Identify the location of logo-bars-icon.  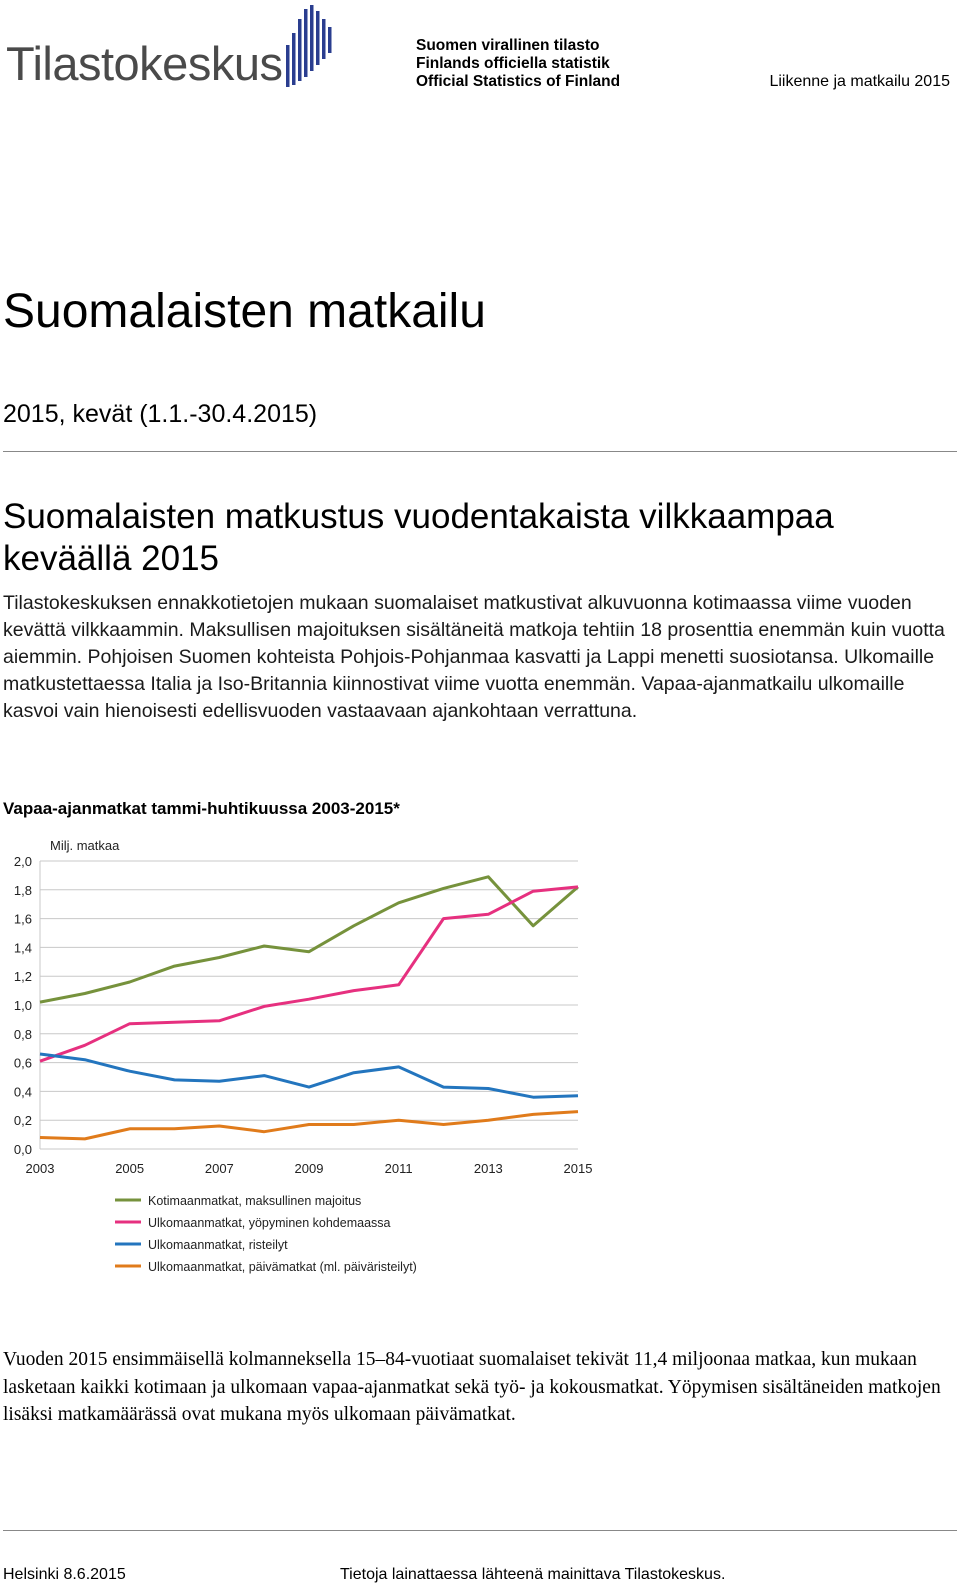
(309, 46).